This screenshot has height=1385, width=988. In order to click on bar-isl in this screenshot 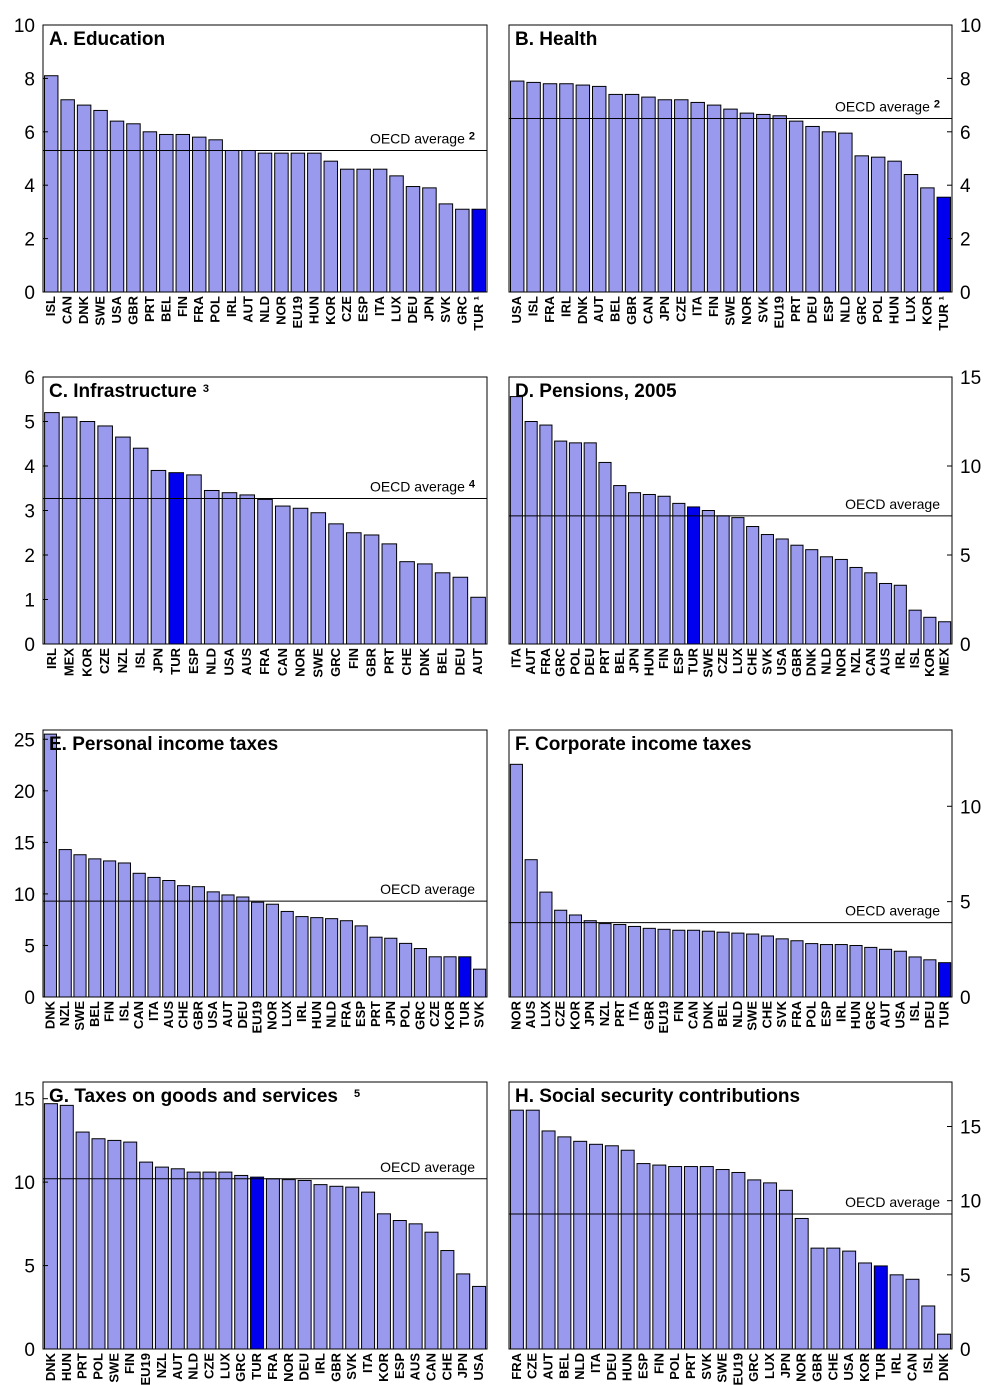, I will do `click(915, 977)`.